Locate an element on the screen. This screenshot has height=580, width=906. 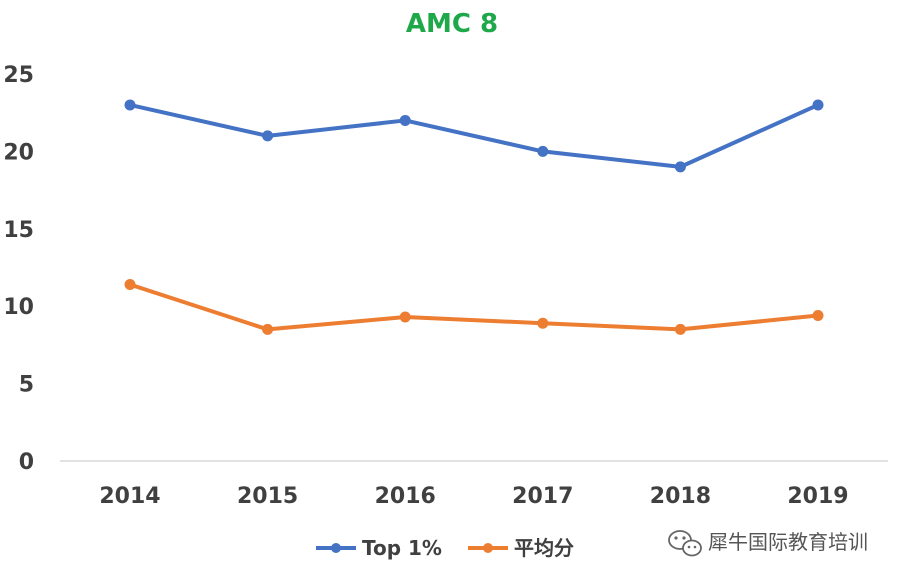
legend-label-average: 平均分 is located at coordinates (544, 548).